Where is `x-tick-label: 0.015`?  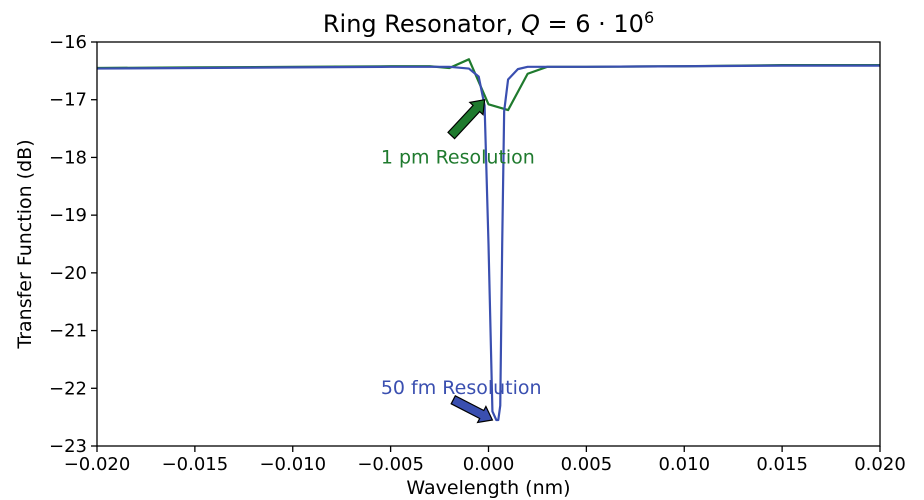 x-tick-label: 0.015 is located at coordinates (782, 464).